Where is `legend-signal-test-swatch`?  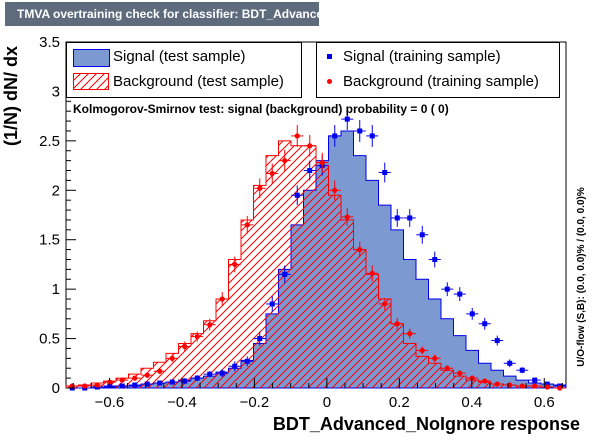 legend-signal-test-swatch is located at coordinates (91, 58).